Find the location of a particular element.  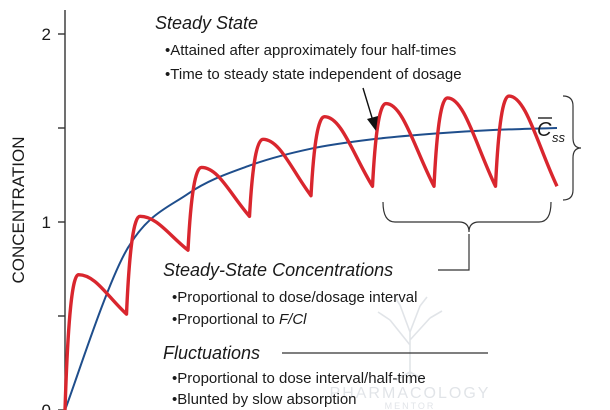

css-label: C ss is located at coordinates (551, 131).